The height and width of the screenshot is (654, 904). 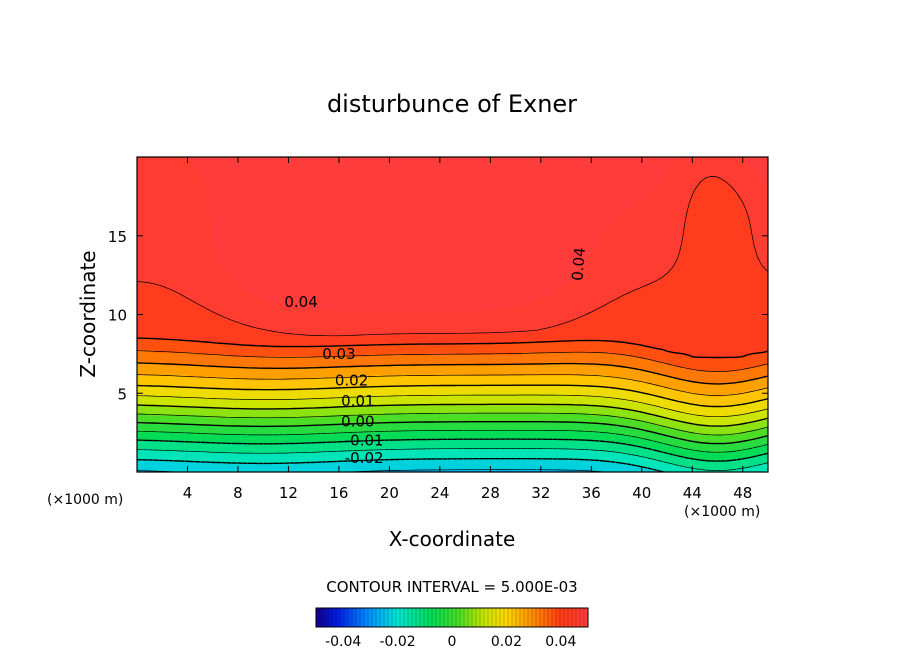 What do you see at coordinates (560, 642) in the screenshot?
I see `colorbar-tick-label: 0.04` at bounding box center [560, 642].